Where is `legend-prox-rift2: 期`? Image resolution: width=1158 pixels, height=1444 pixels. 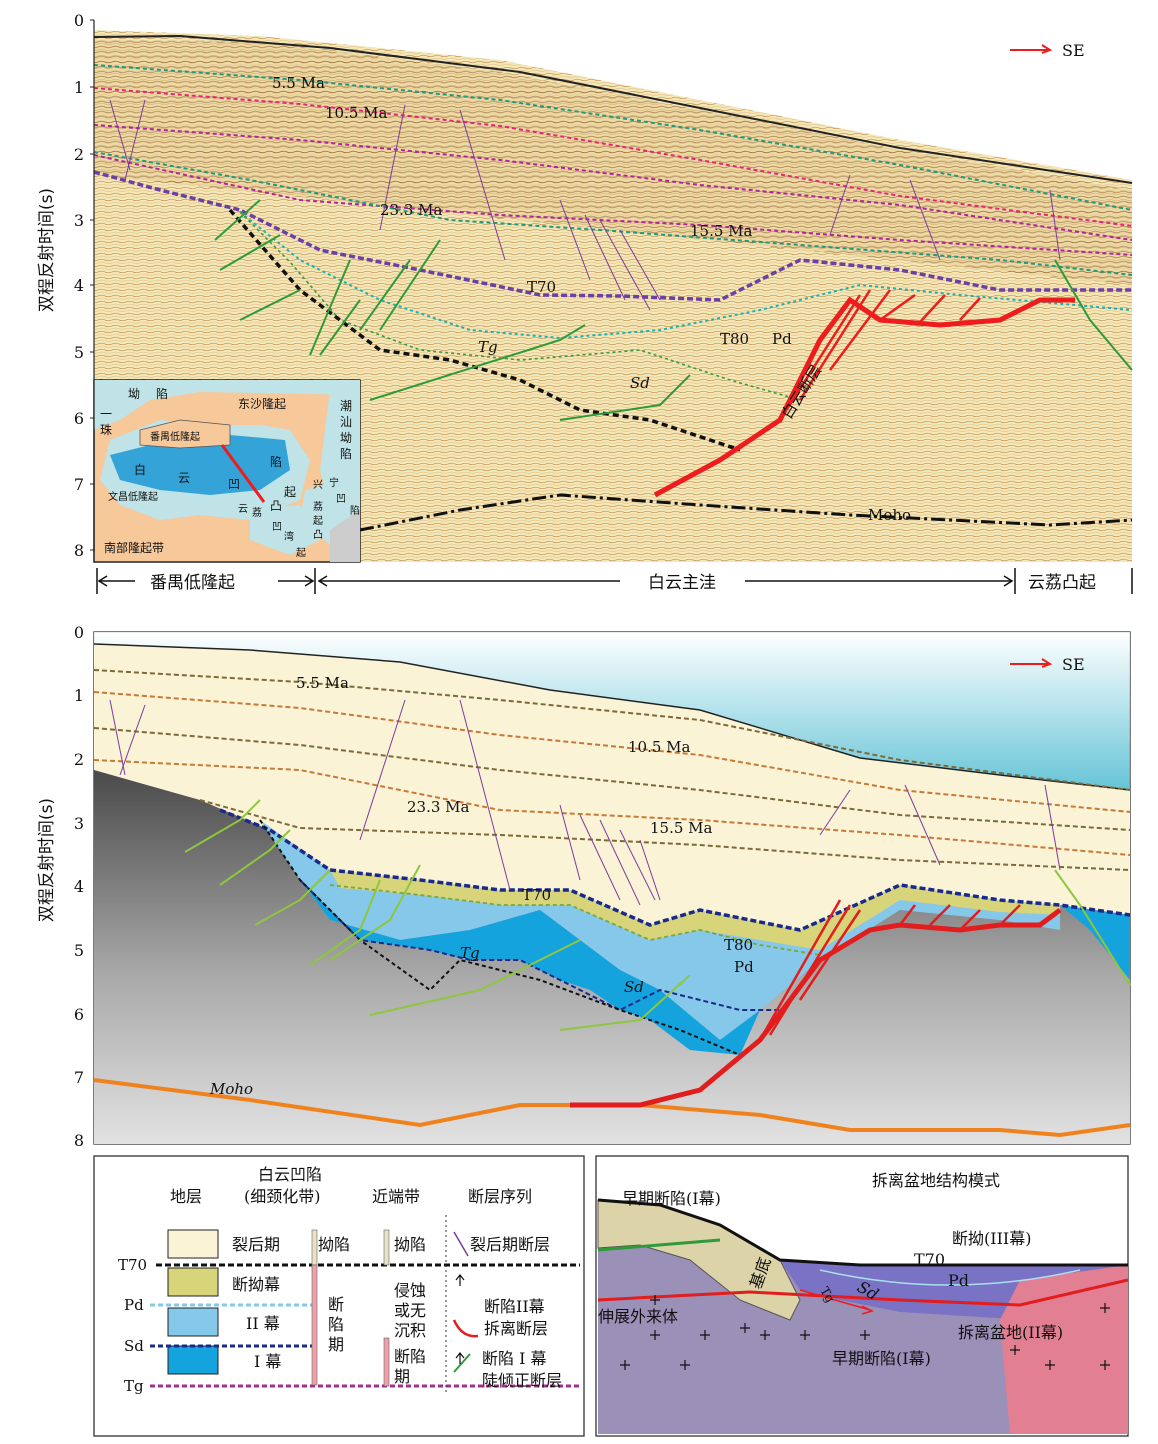 legend-prox-rift2: 期 is located at coordinates (402, 1376).